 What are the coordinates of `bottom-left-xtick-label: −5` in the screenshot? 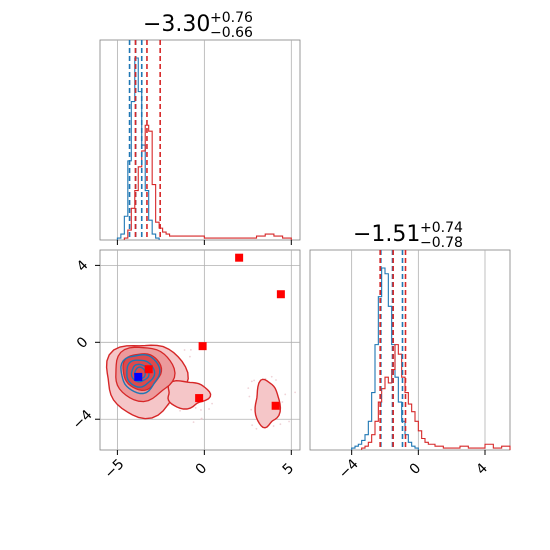 It's located at (115, 469).